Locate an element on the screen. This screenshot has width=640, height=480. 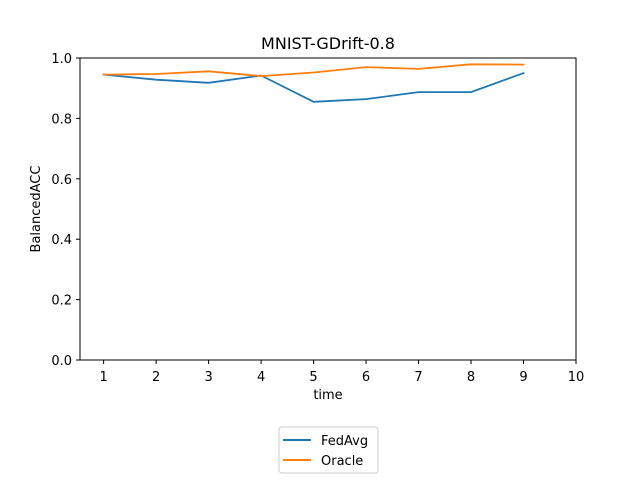
y-axis-label: BalancedACC is located at coordinates (36, 209).